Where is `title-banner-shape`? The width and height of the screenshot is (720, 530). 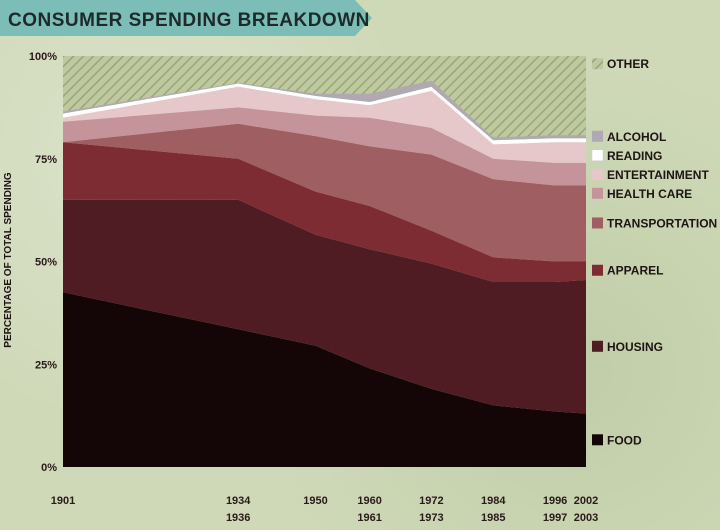 title-banner-shape is located at coordinates (186, 18).